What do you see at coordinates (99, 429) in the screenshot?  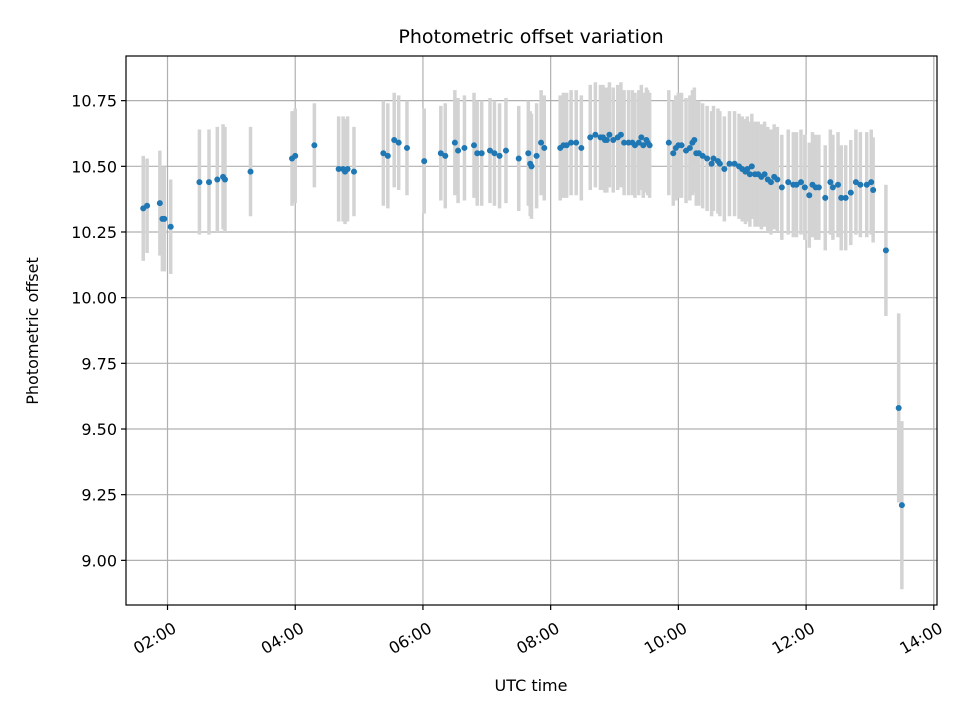 I see `y-tick-label: 9.50` at bounding box center [99, 429].